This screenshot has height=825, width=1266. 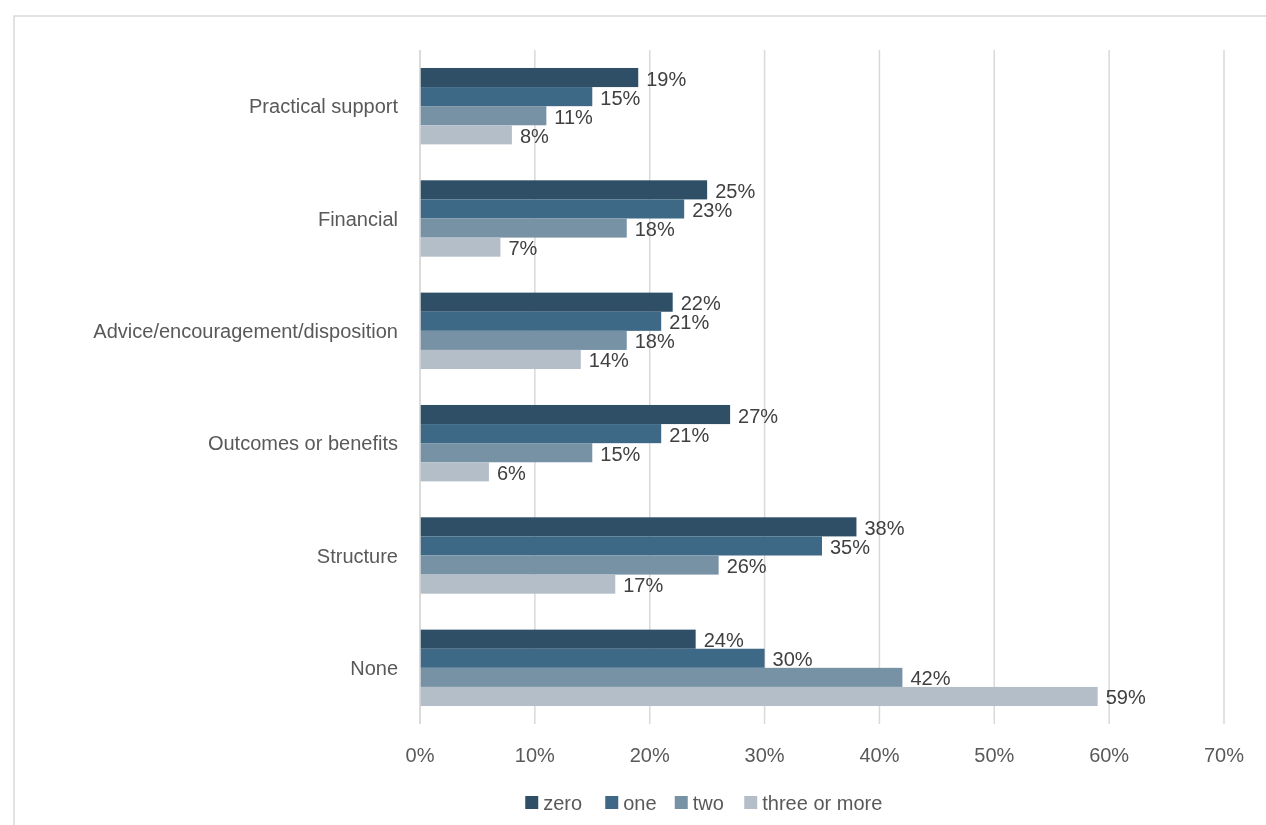 What do you see at coordinates (374, 667) in the screenshot?
I see `y-tick-label: None` at bounding box center [374, 667].